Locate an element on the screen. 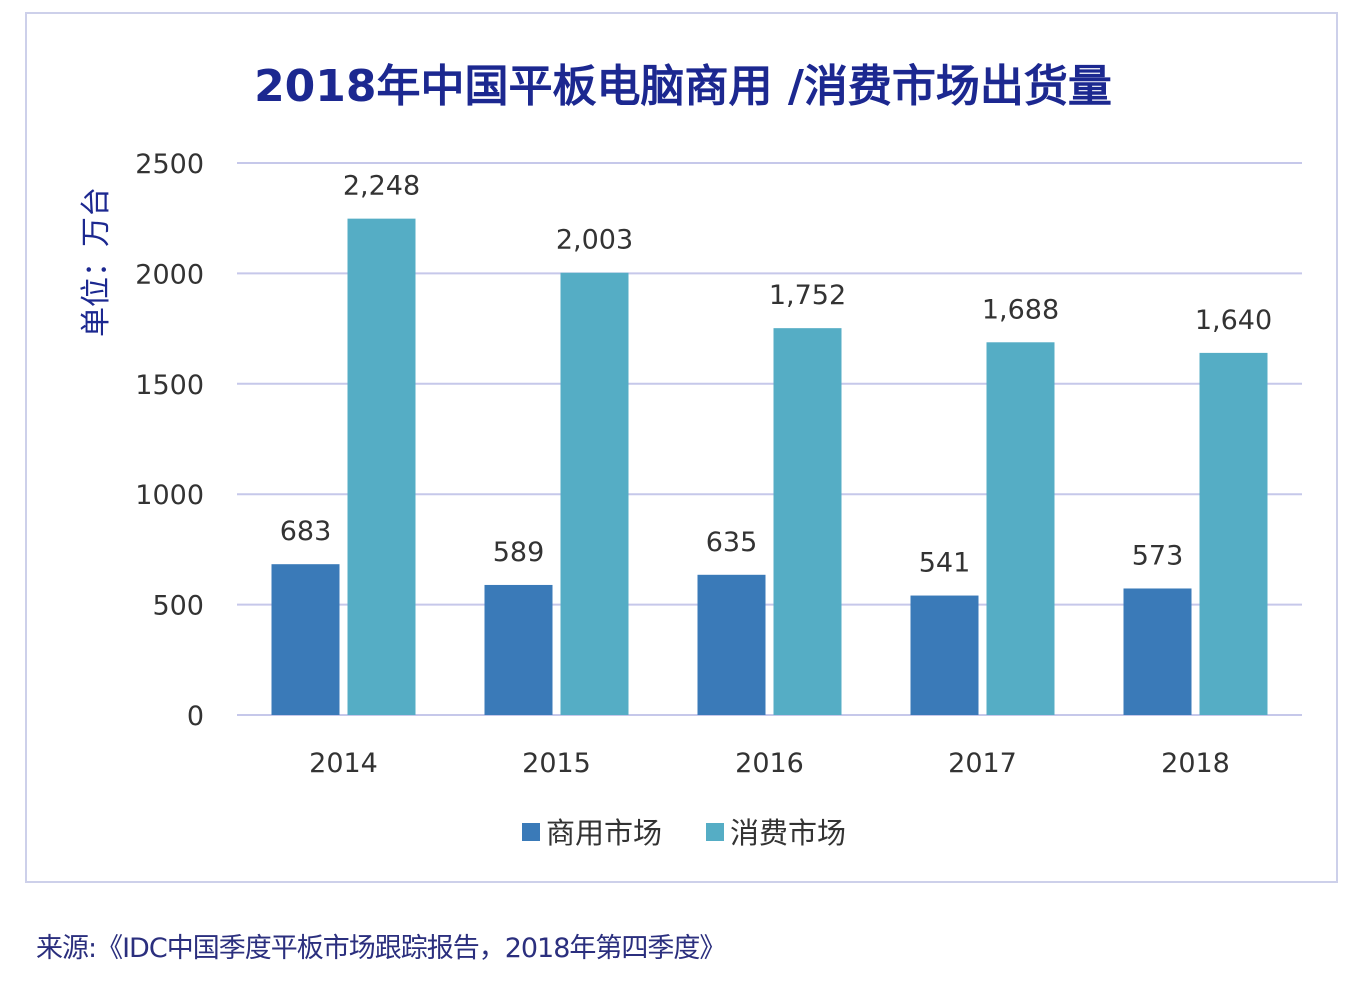 This screenshot has width=1358, height=1008. y-tick-label: 2500 is located at coordinates (169, 164).